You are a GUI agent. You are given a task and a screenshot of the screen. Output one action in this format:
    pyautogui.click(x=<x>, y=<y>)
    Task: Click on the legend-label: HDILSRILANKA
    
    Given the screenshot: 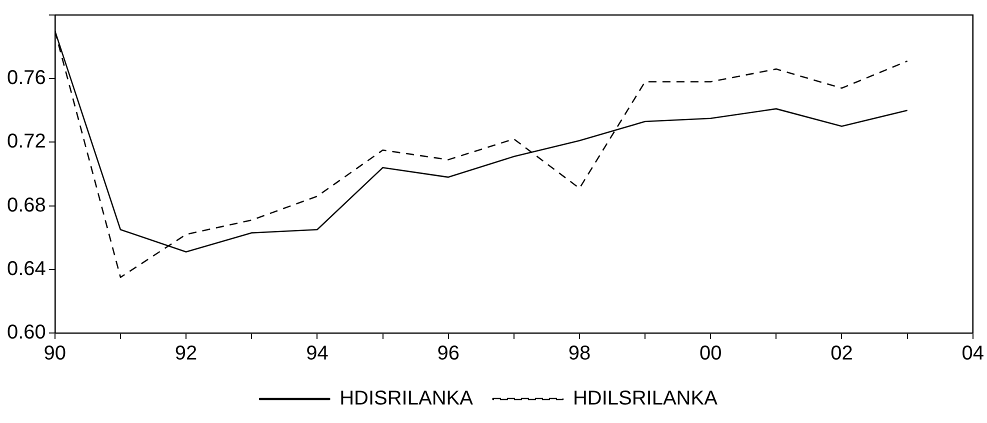 What is the action you would take?
    pyautogui.click(x=645, y=399)
    